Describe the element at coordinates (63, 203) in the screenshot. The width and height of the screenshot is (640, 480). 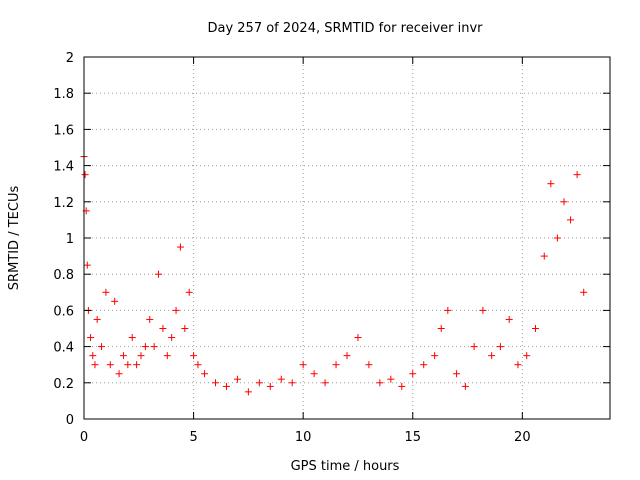
I see `y-tick-label: 1.2` at that location.